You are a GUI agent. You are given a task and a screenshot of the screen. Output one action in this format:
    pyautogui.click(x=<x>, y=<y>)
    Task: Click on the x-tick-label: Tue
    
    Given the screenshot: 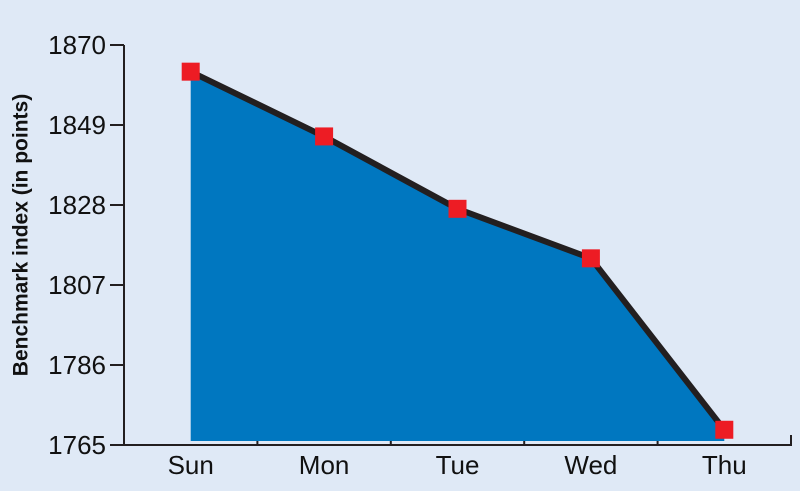 What is the action you would take?
    pyautogui.click(x=458, y=465)
    